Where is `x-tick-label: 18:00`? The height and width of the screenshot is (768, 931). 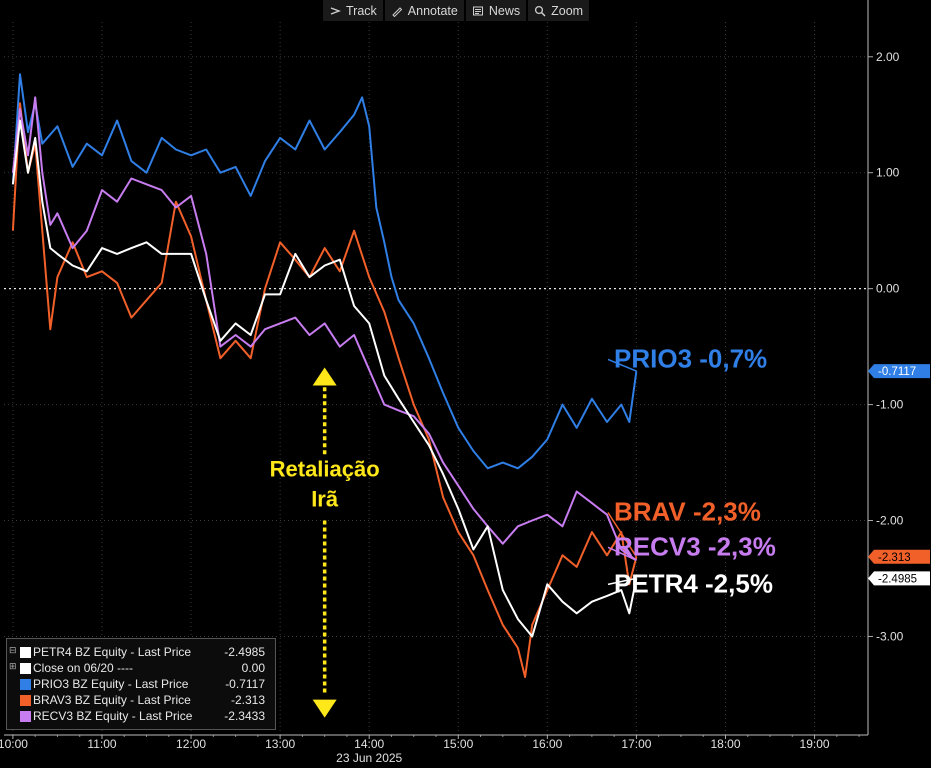
x-tick-label: 18:00 is located at coordinates (725, 744).